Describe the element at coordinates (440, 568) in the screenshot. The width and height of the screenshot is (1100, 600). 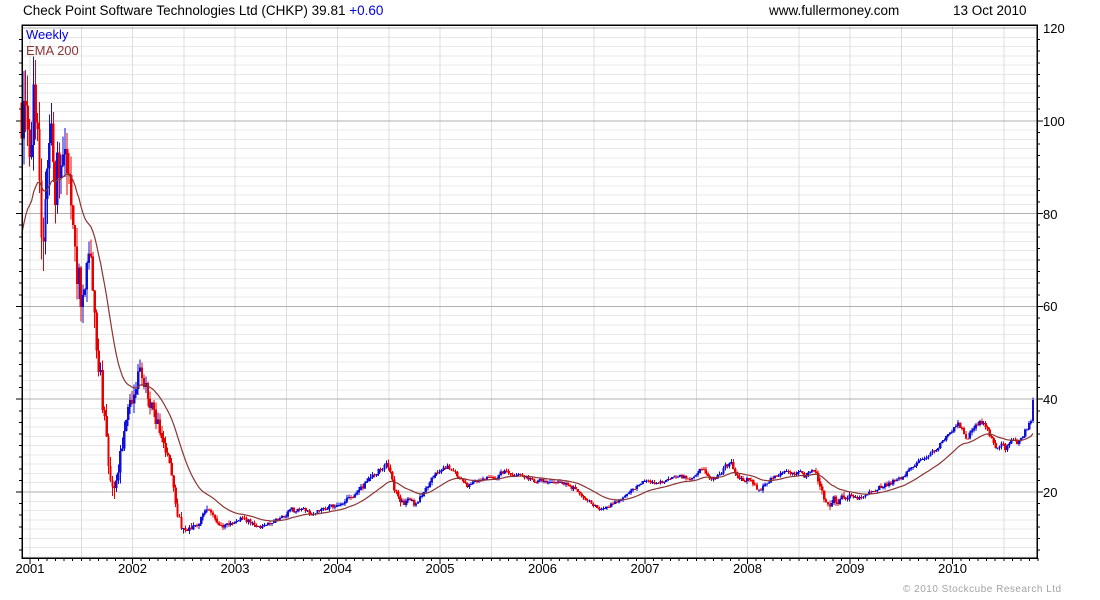
I see `x-tick-label: 2005` at that location.